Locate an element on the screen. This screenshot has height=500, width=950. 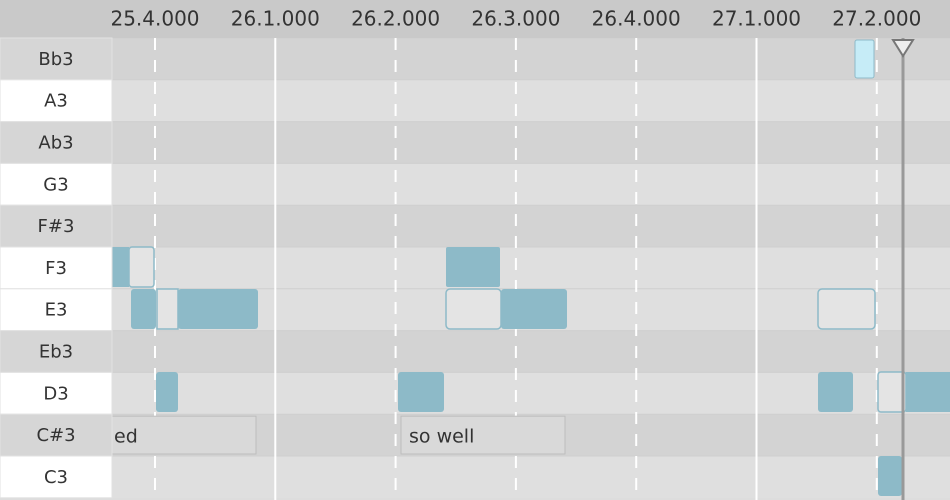
key-label: C3 is located at coordinates (56, 477).